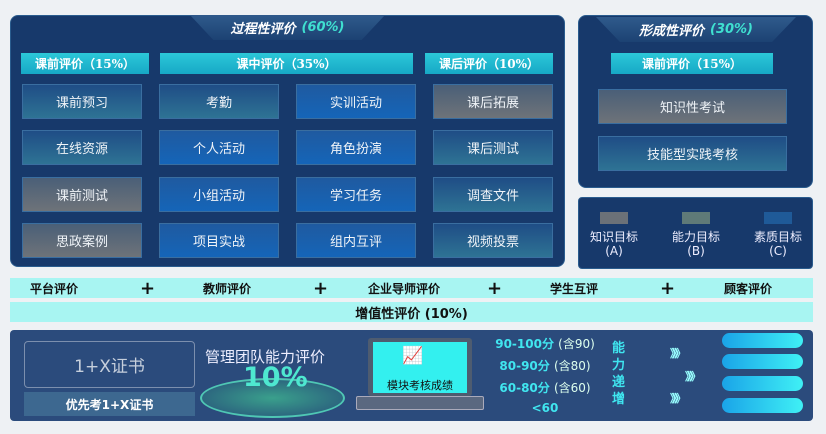 The image size is (826, 434). I want to click on legend-label: 素质目标 (C), so click(778, 244).